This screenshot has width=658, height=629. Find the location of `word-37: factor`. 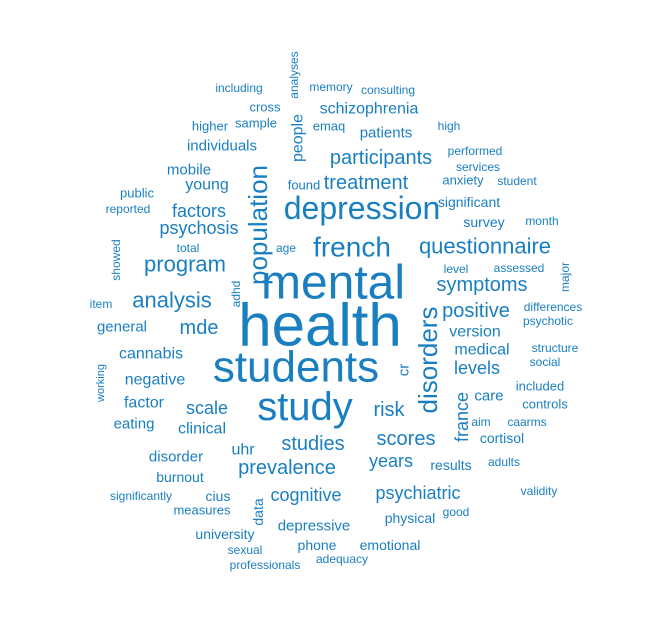

word-37: factor is located at coordinates (144, 403).